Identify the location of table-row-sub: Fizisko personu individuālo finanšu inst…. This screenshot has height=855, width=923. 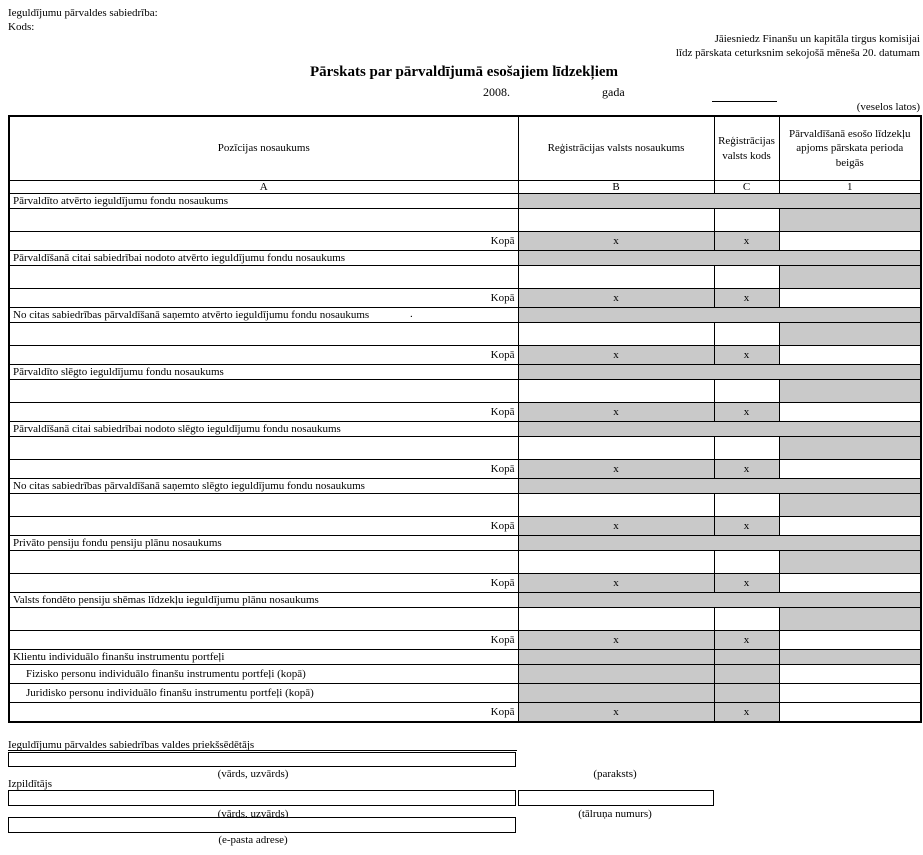
(465, 674).